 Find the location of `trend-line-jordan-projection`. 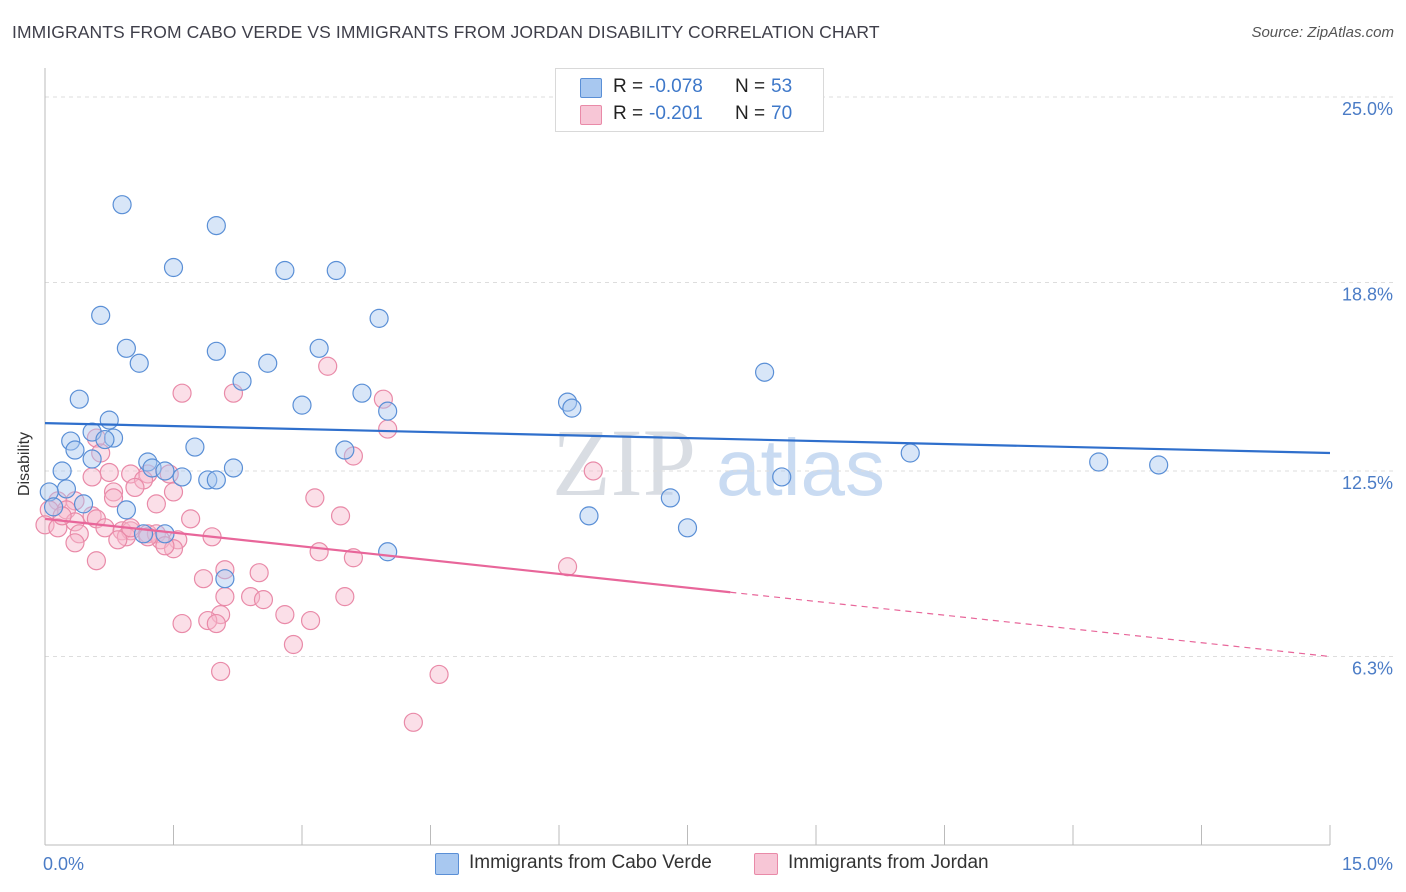

trend-line-jordan-projection is located at coordinates (1030, 624).